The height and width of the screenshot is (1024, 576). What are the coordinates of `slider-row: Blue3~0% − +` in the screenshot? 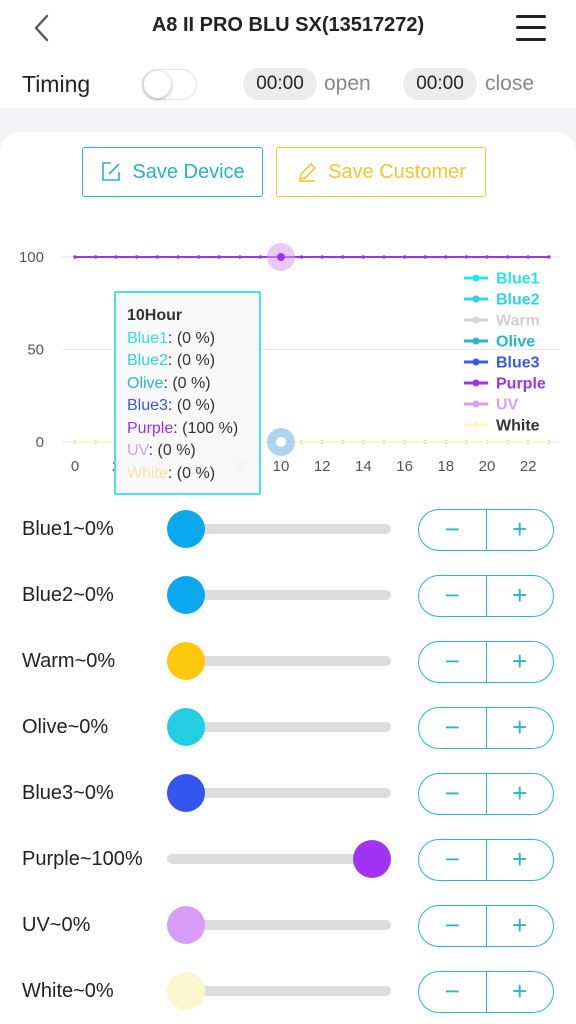 It's located at (288, 806).